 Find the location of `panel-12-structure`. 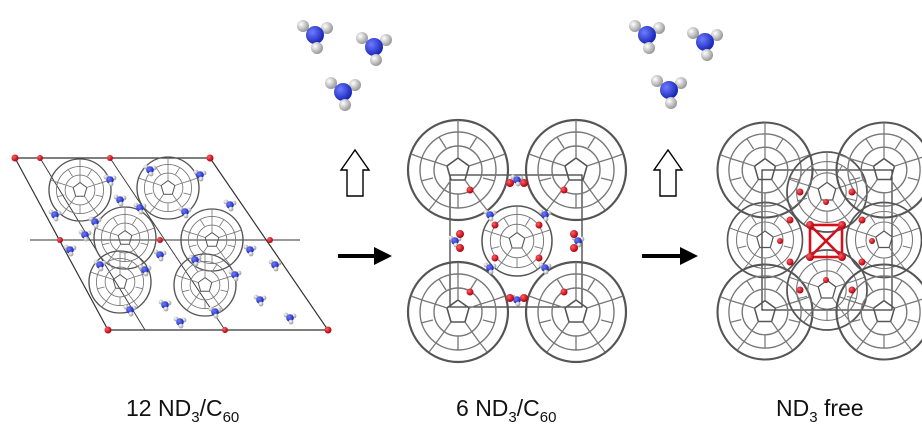

panel-12-structure is located at coordinates (171, 244).